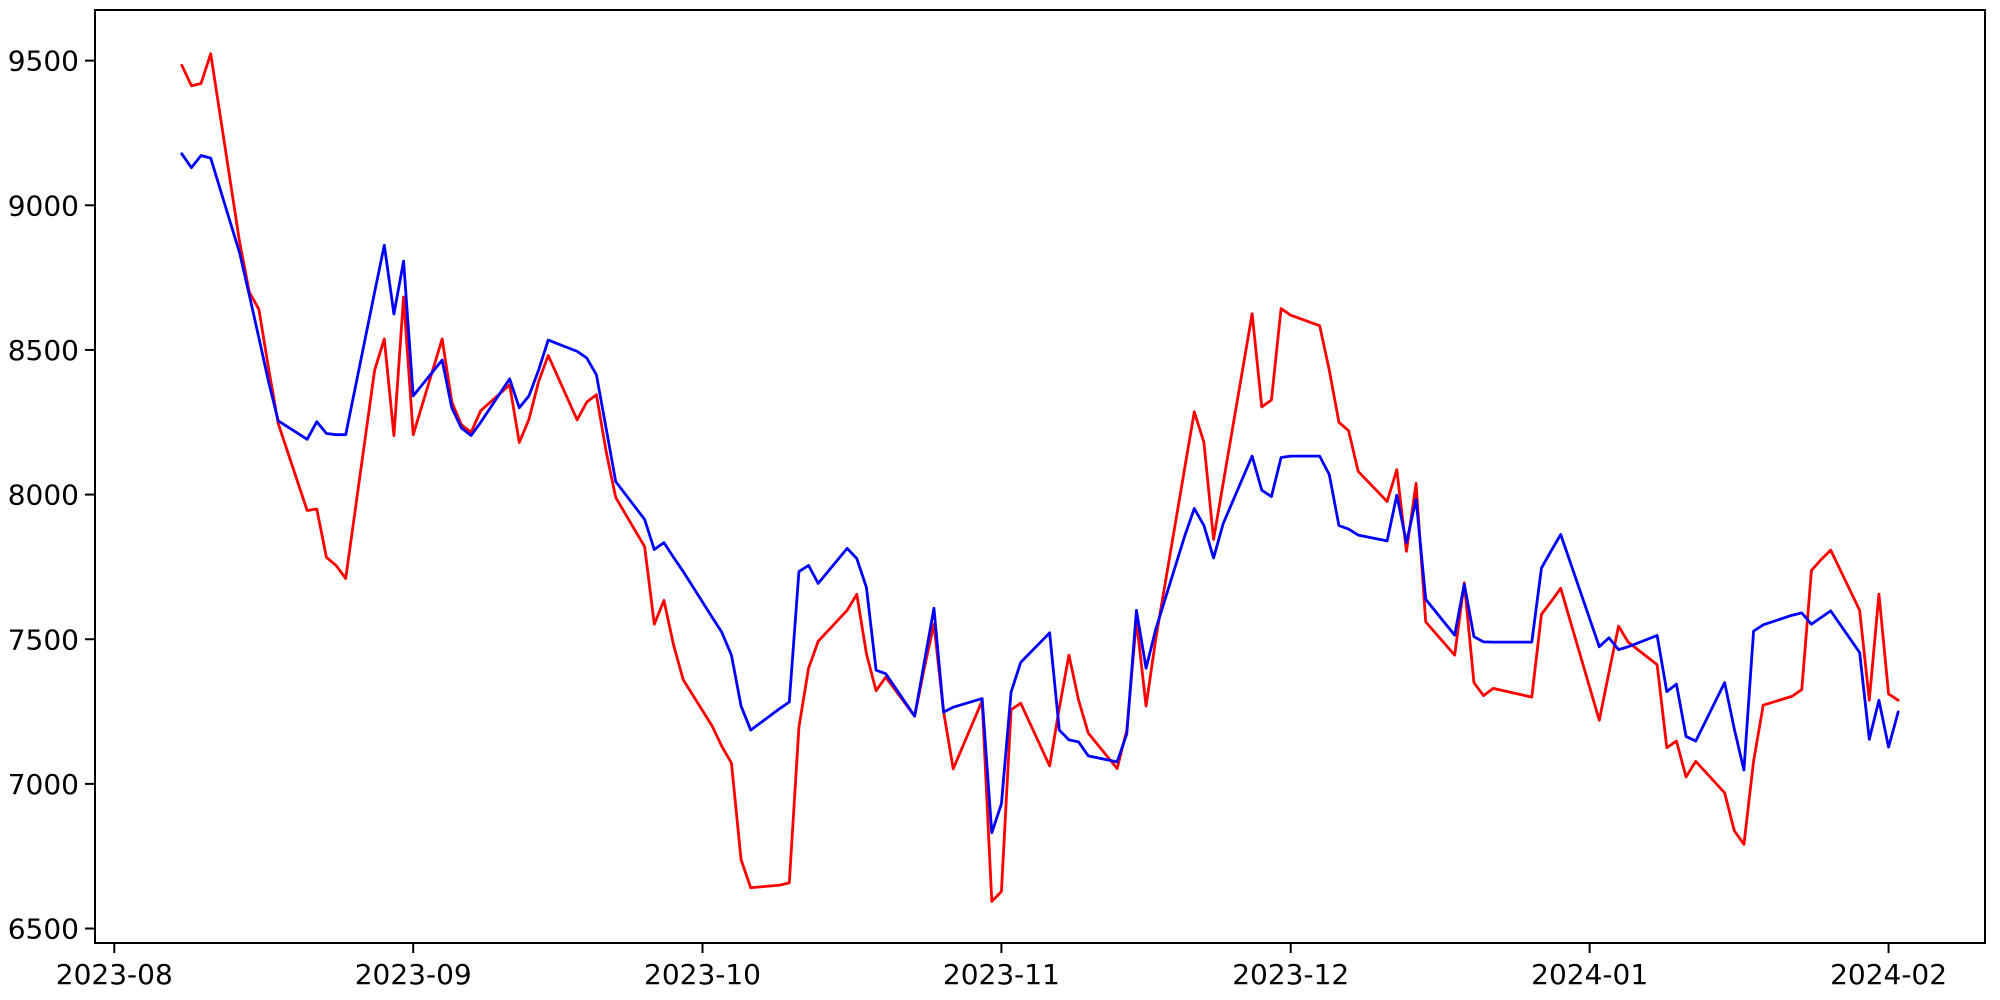 This screenshot has height=1000, width=2000. Describe the element at coordinates (702, 974) in the screenshot. I see `x-tick-label: 2023-10` at that location.